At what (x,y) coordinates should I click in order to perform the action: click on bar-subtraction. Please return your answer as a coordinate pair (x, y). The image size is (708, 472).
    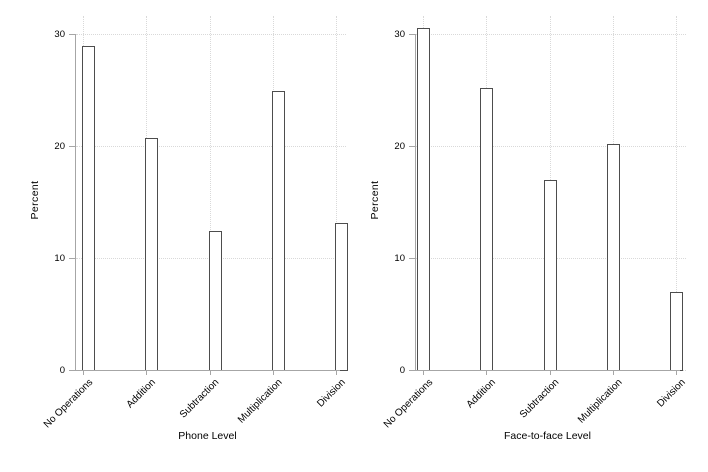
    Looking at the image, I should click on (550, 275).